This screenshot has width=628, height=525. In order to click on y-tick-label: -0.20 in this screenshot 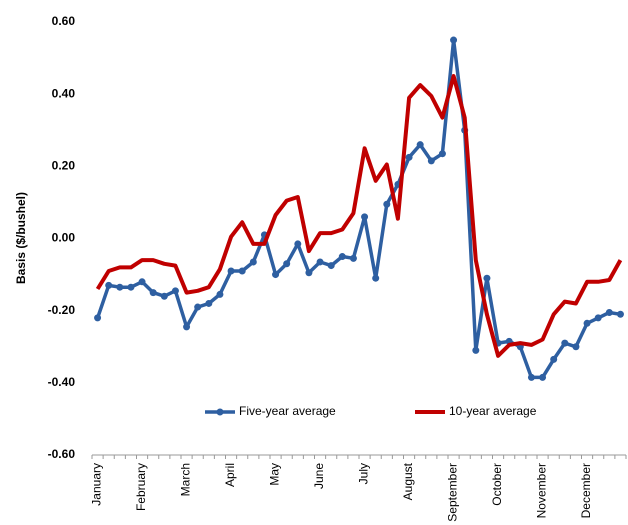, I will do `click(62, 310)`.